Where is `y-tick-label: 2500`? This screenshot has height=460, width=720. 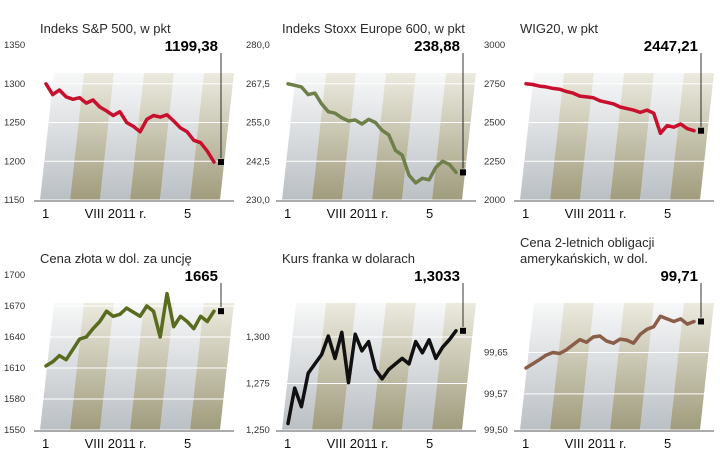 y-tick-label: 2500 is located at coordinates (494, 123).